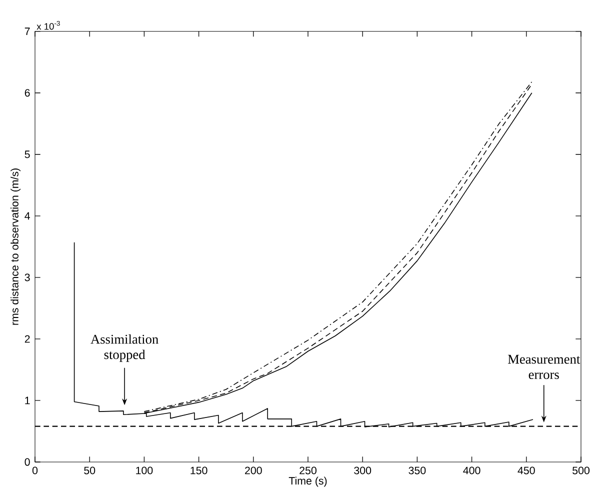 This screenshot has width=590, height=494. I want to click on x-tick-label: 0, so click(35, 470).